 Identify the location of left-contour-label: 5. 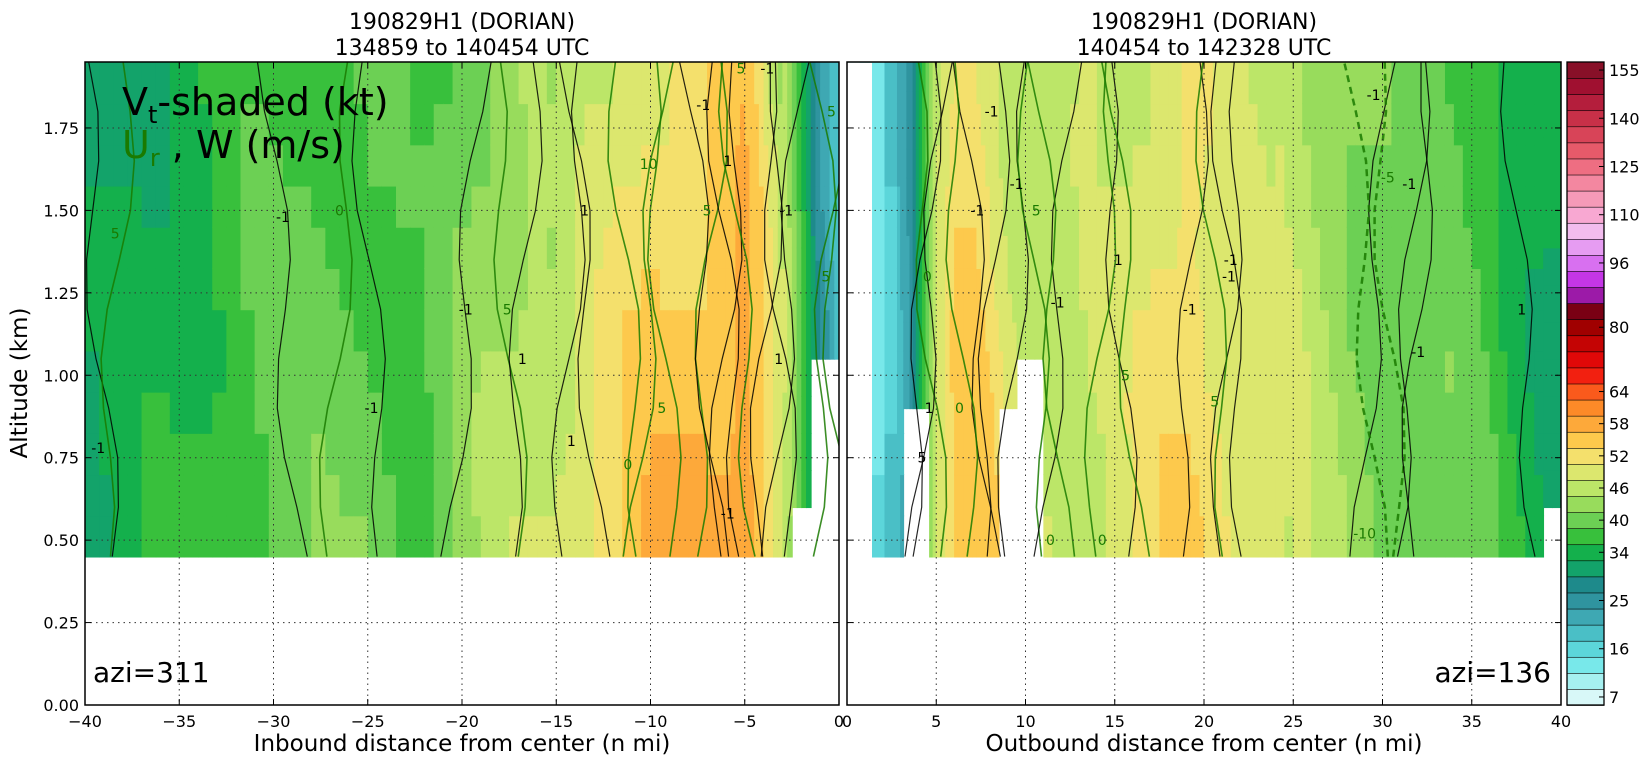
(741, 70).